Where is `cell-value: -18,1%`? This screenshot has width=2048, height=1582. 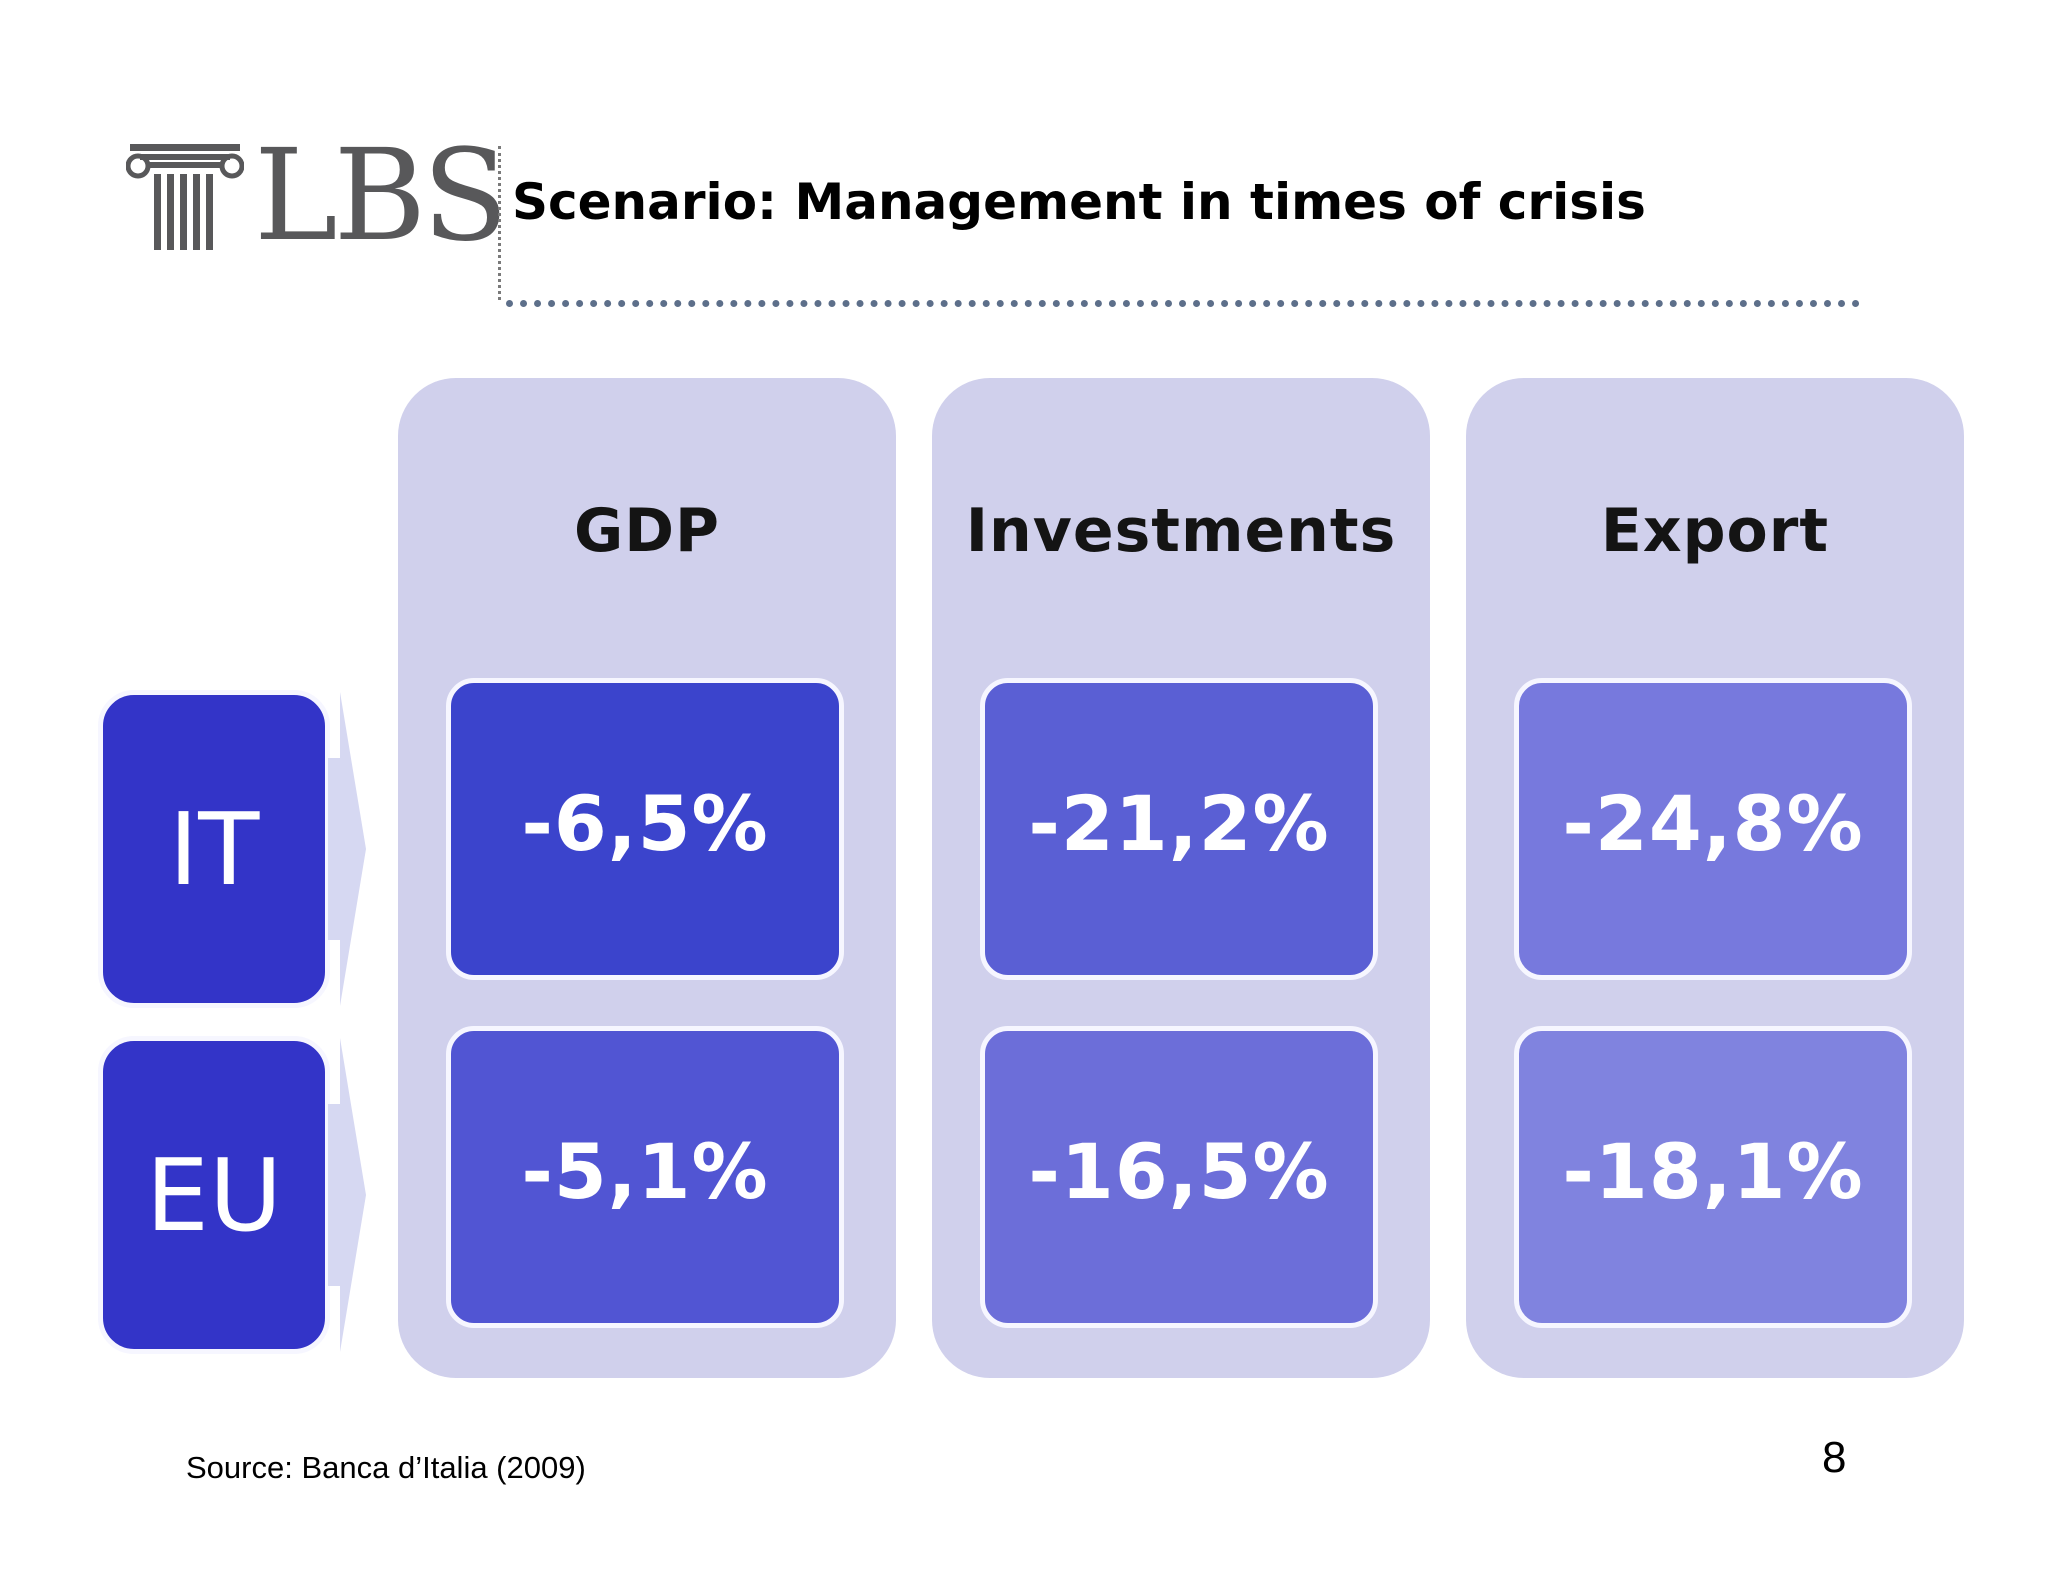 cell-value: -18,1% is located at coordinates (1713, 1171).